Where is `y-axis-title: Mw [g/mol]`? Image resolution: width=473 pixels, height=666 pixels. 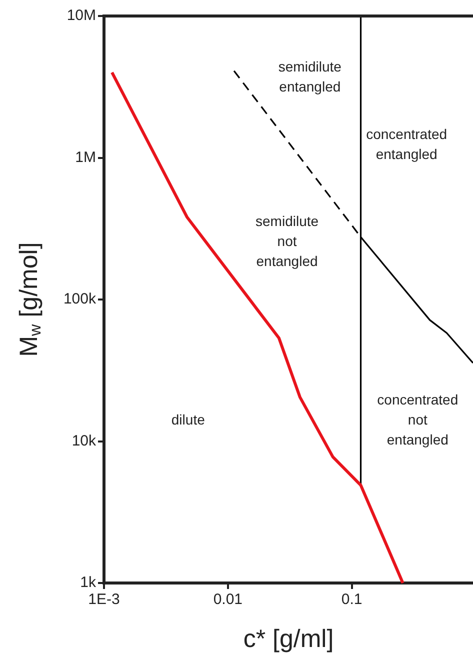 y-axis-title: Mw [g/mol] is located at coordinates (29, 299).